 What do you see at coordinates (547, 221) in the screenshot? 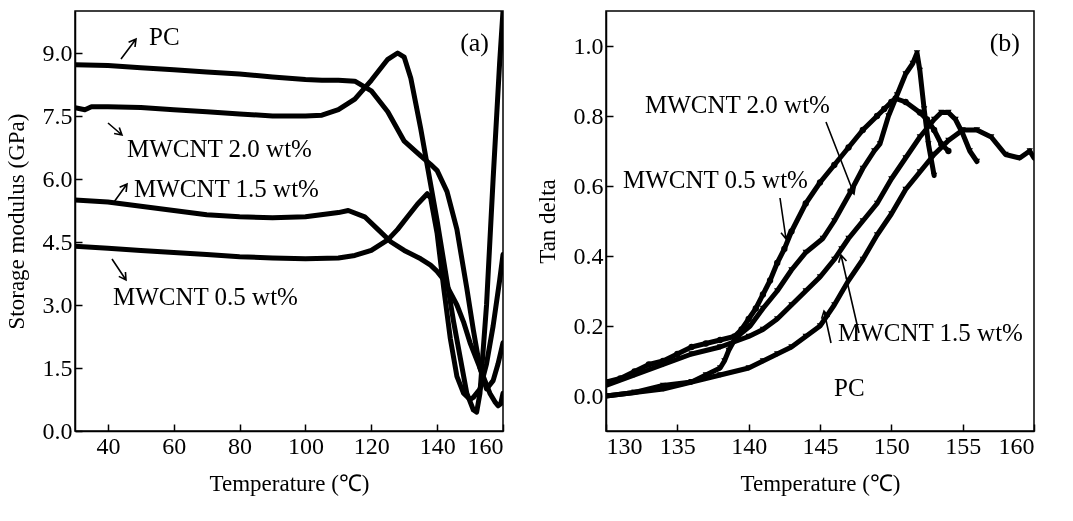
I see `y-axis-title: Tan delta` at bounding box center [547, 221].